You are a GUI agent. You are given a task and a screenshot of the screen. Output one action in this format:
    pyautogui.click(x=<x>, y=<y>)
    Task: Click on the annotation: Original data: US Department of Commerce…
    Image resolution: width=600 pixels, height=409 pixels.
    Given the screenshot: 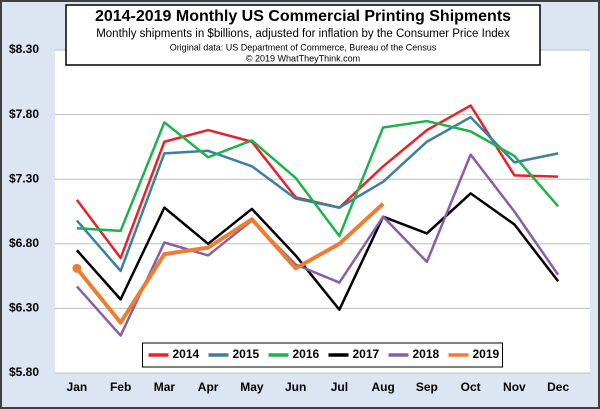 What is the action you would take?
    pyautogui.click(x=303, y=47)
    